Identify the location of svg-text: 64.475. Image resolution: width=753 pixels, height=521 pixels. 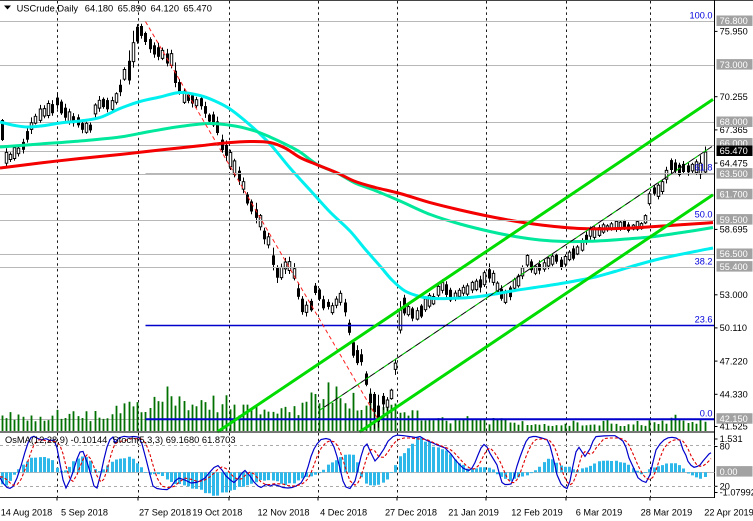
(734, 163).